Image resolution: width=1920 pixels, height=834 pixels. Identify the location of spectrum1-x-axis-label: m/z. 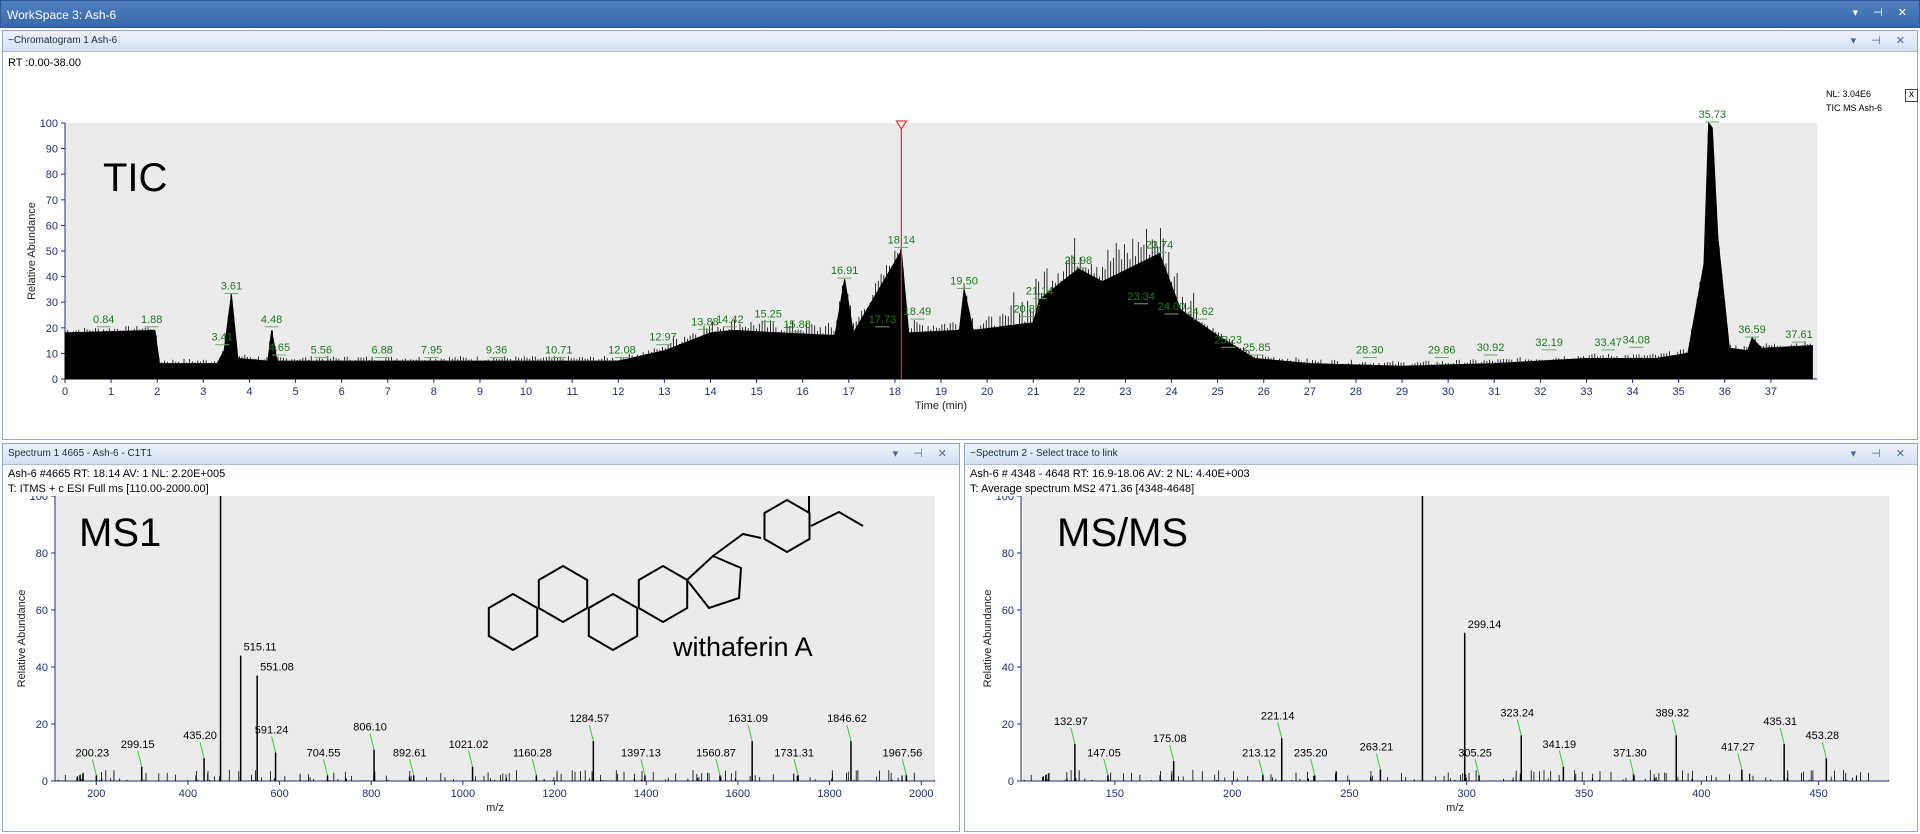
(495, 808).